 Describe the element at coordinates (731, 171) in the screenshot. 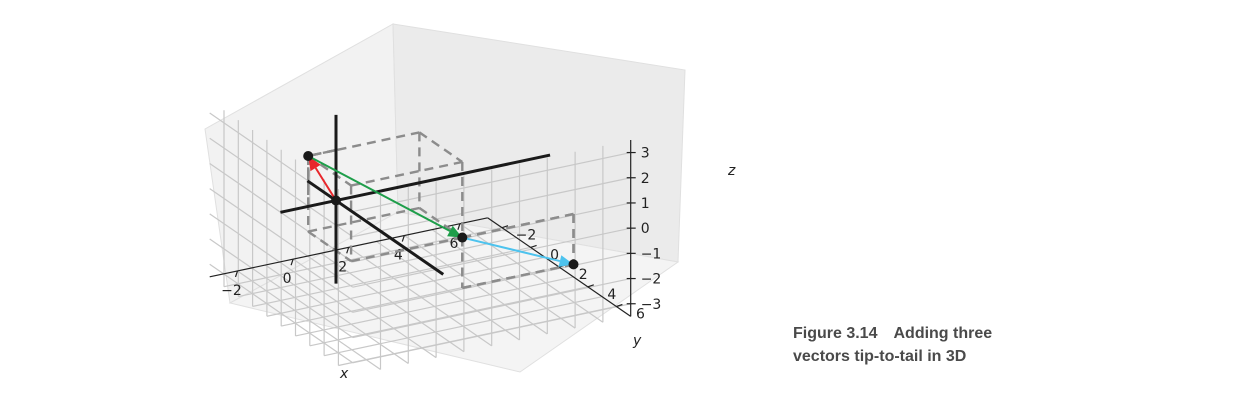

I see `z-axis-label: z` at that location.